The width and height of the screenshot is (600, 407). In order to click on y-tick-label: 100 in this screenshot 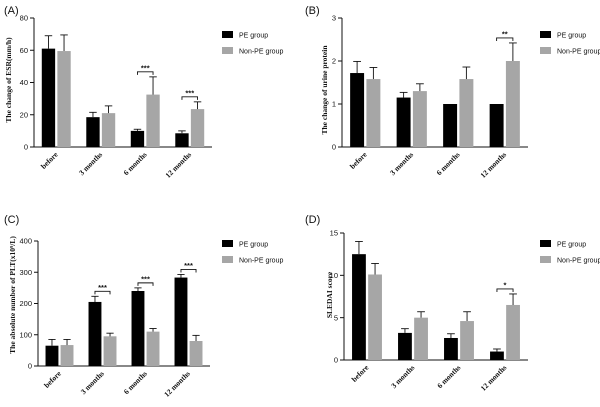, I will do `click(25, 334)`.